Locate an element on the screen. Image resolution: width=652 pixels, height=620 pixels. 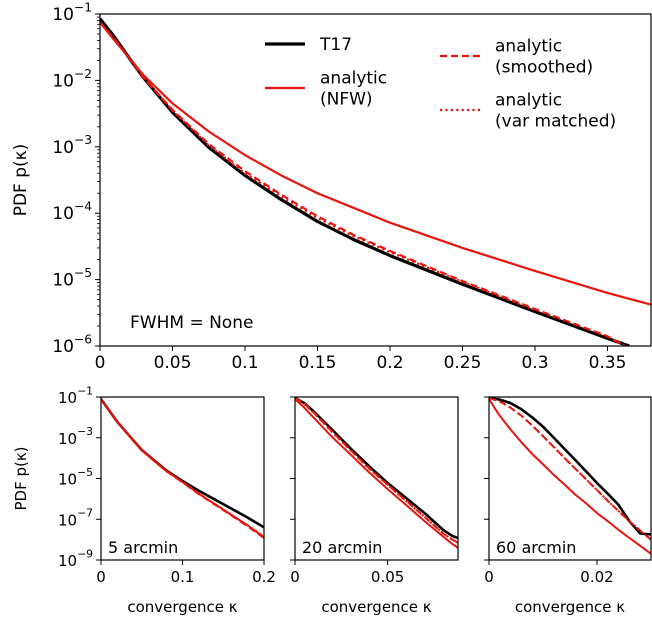
y-tick-label: 10⁻⁷ is located at coordinates (75, 518).